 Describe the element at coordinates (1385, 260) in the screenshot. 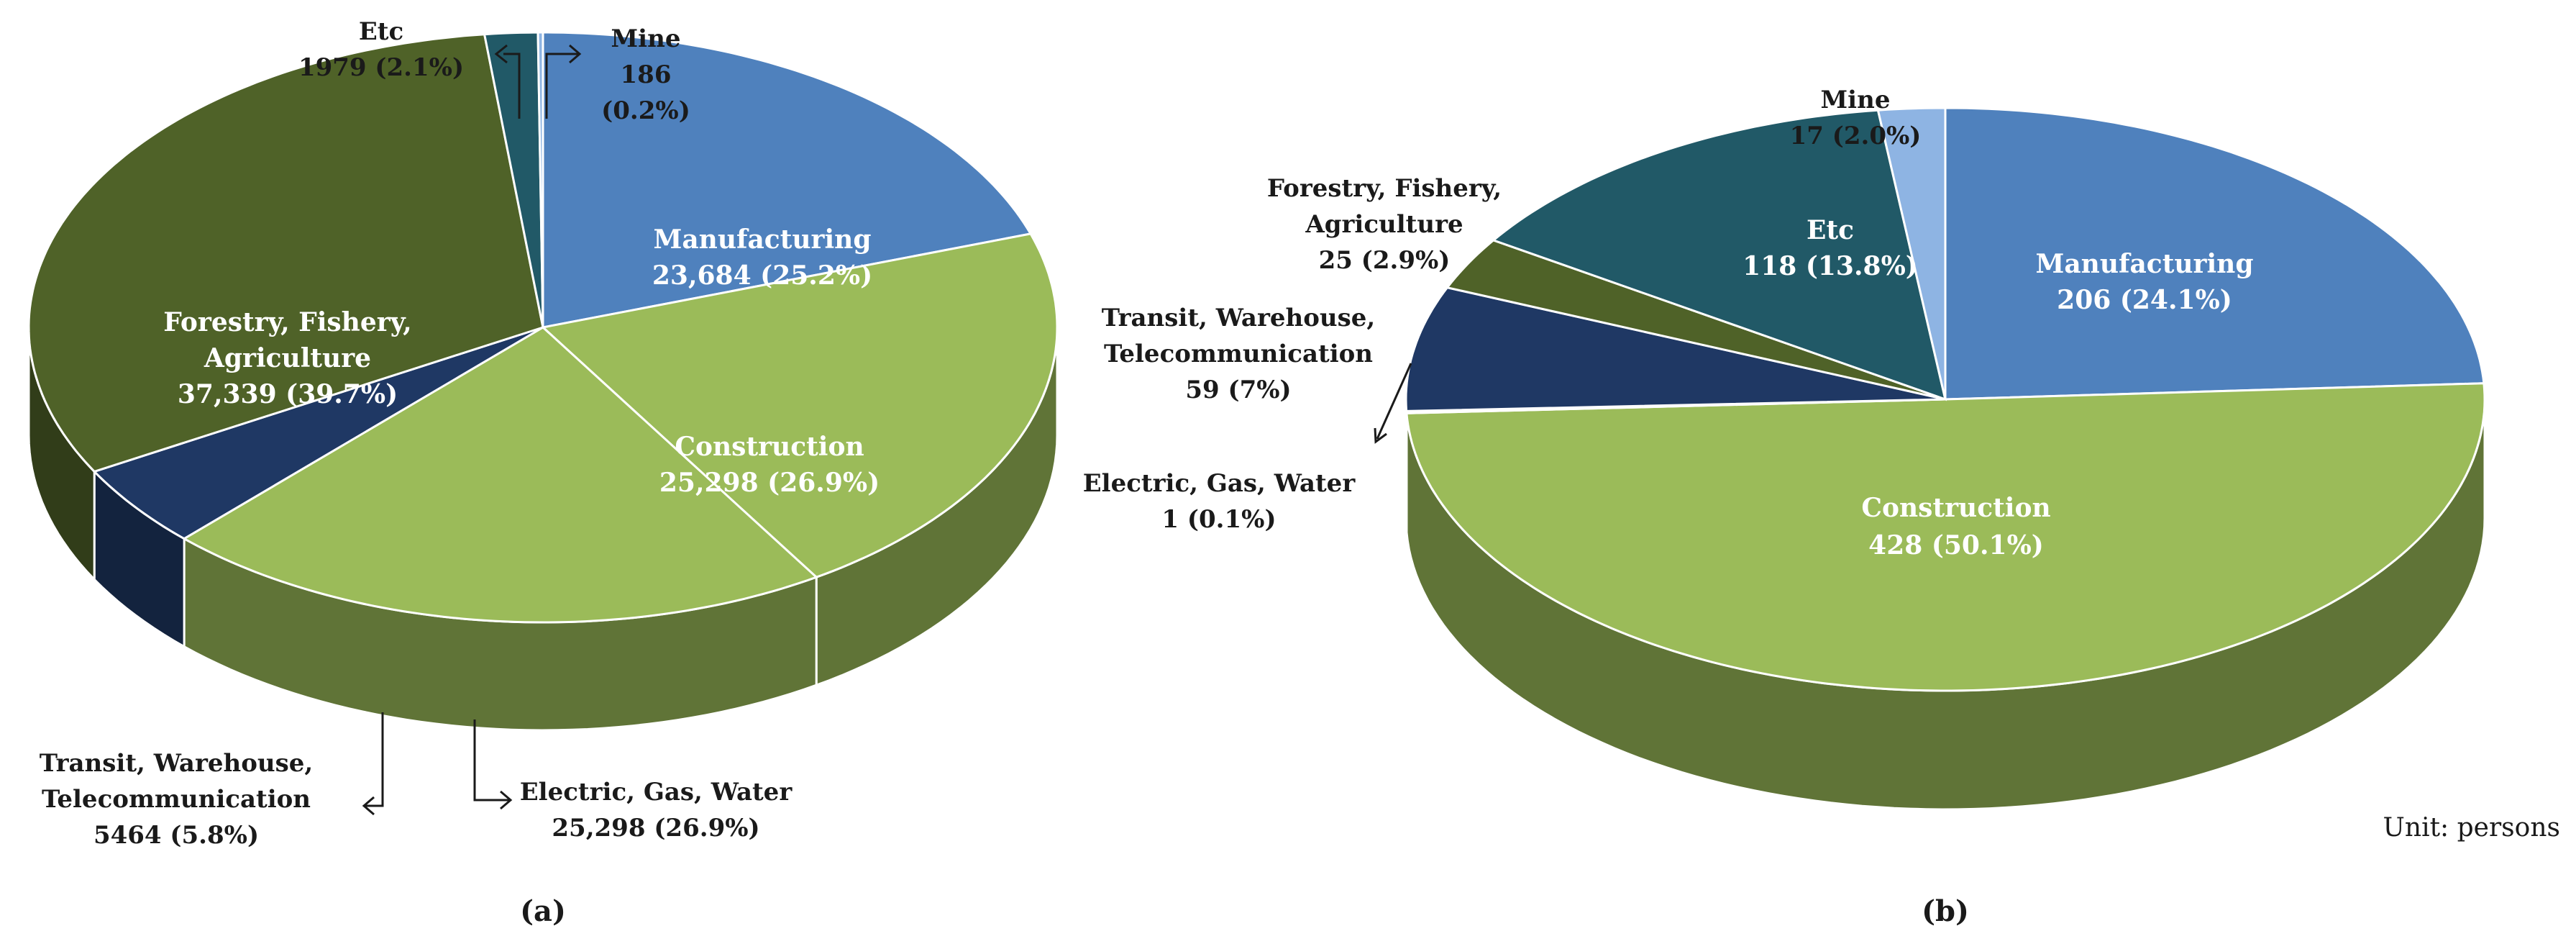

I see `label-b-forestry-value: 25 (2.9%)` at that location.